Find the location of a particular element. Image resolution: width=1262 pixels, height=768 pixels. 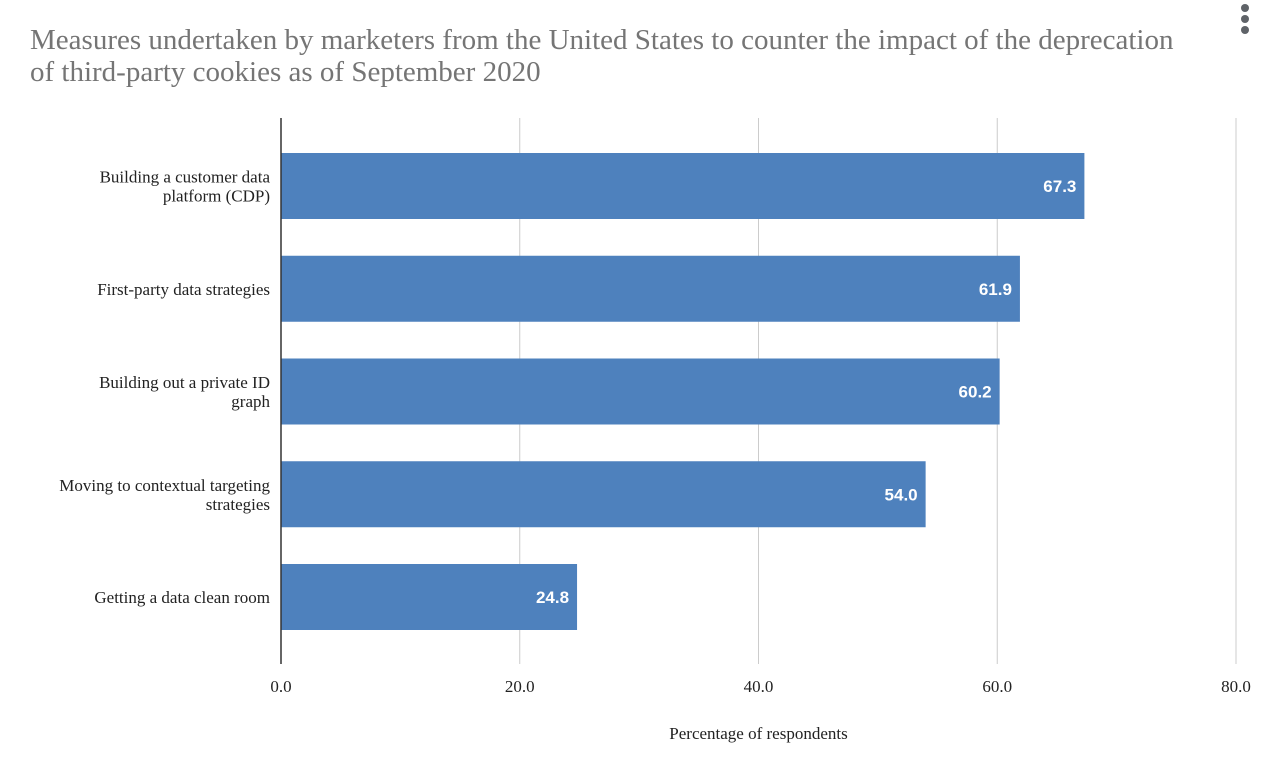

x-axis-title: Percentage of respondents is located at coordinates (758, 733).